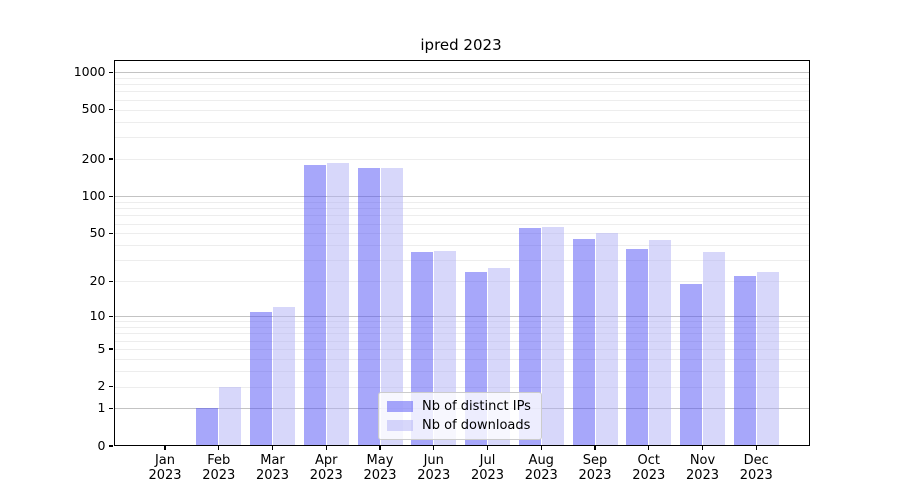  I want to click on legend-label-distinct-ips: Nb of distinct IPs, so click(476, 406).